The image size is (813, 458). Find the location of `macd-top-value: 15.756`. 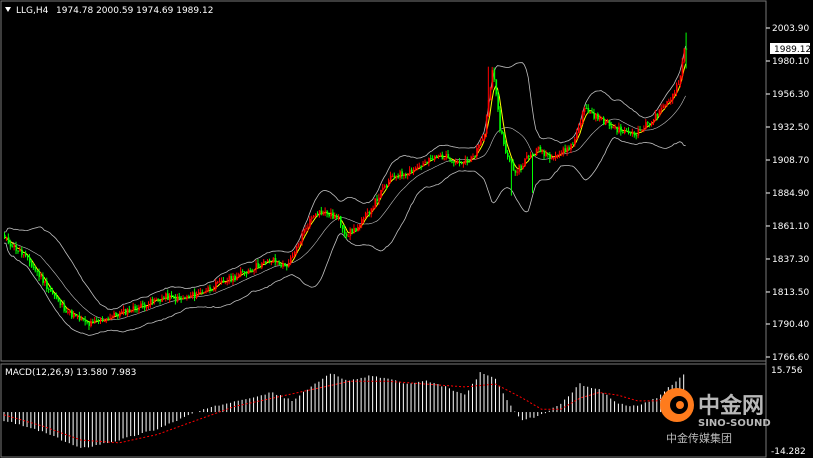

macd-top-value: 15.756 is located at coordinates (787, 371).